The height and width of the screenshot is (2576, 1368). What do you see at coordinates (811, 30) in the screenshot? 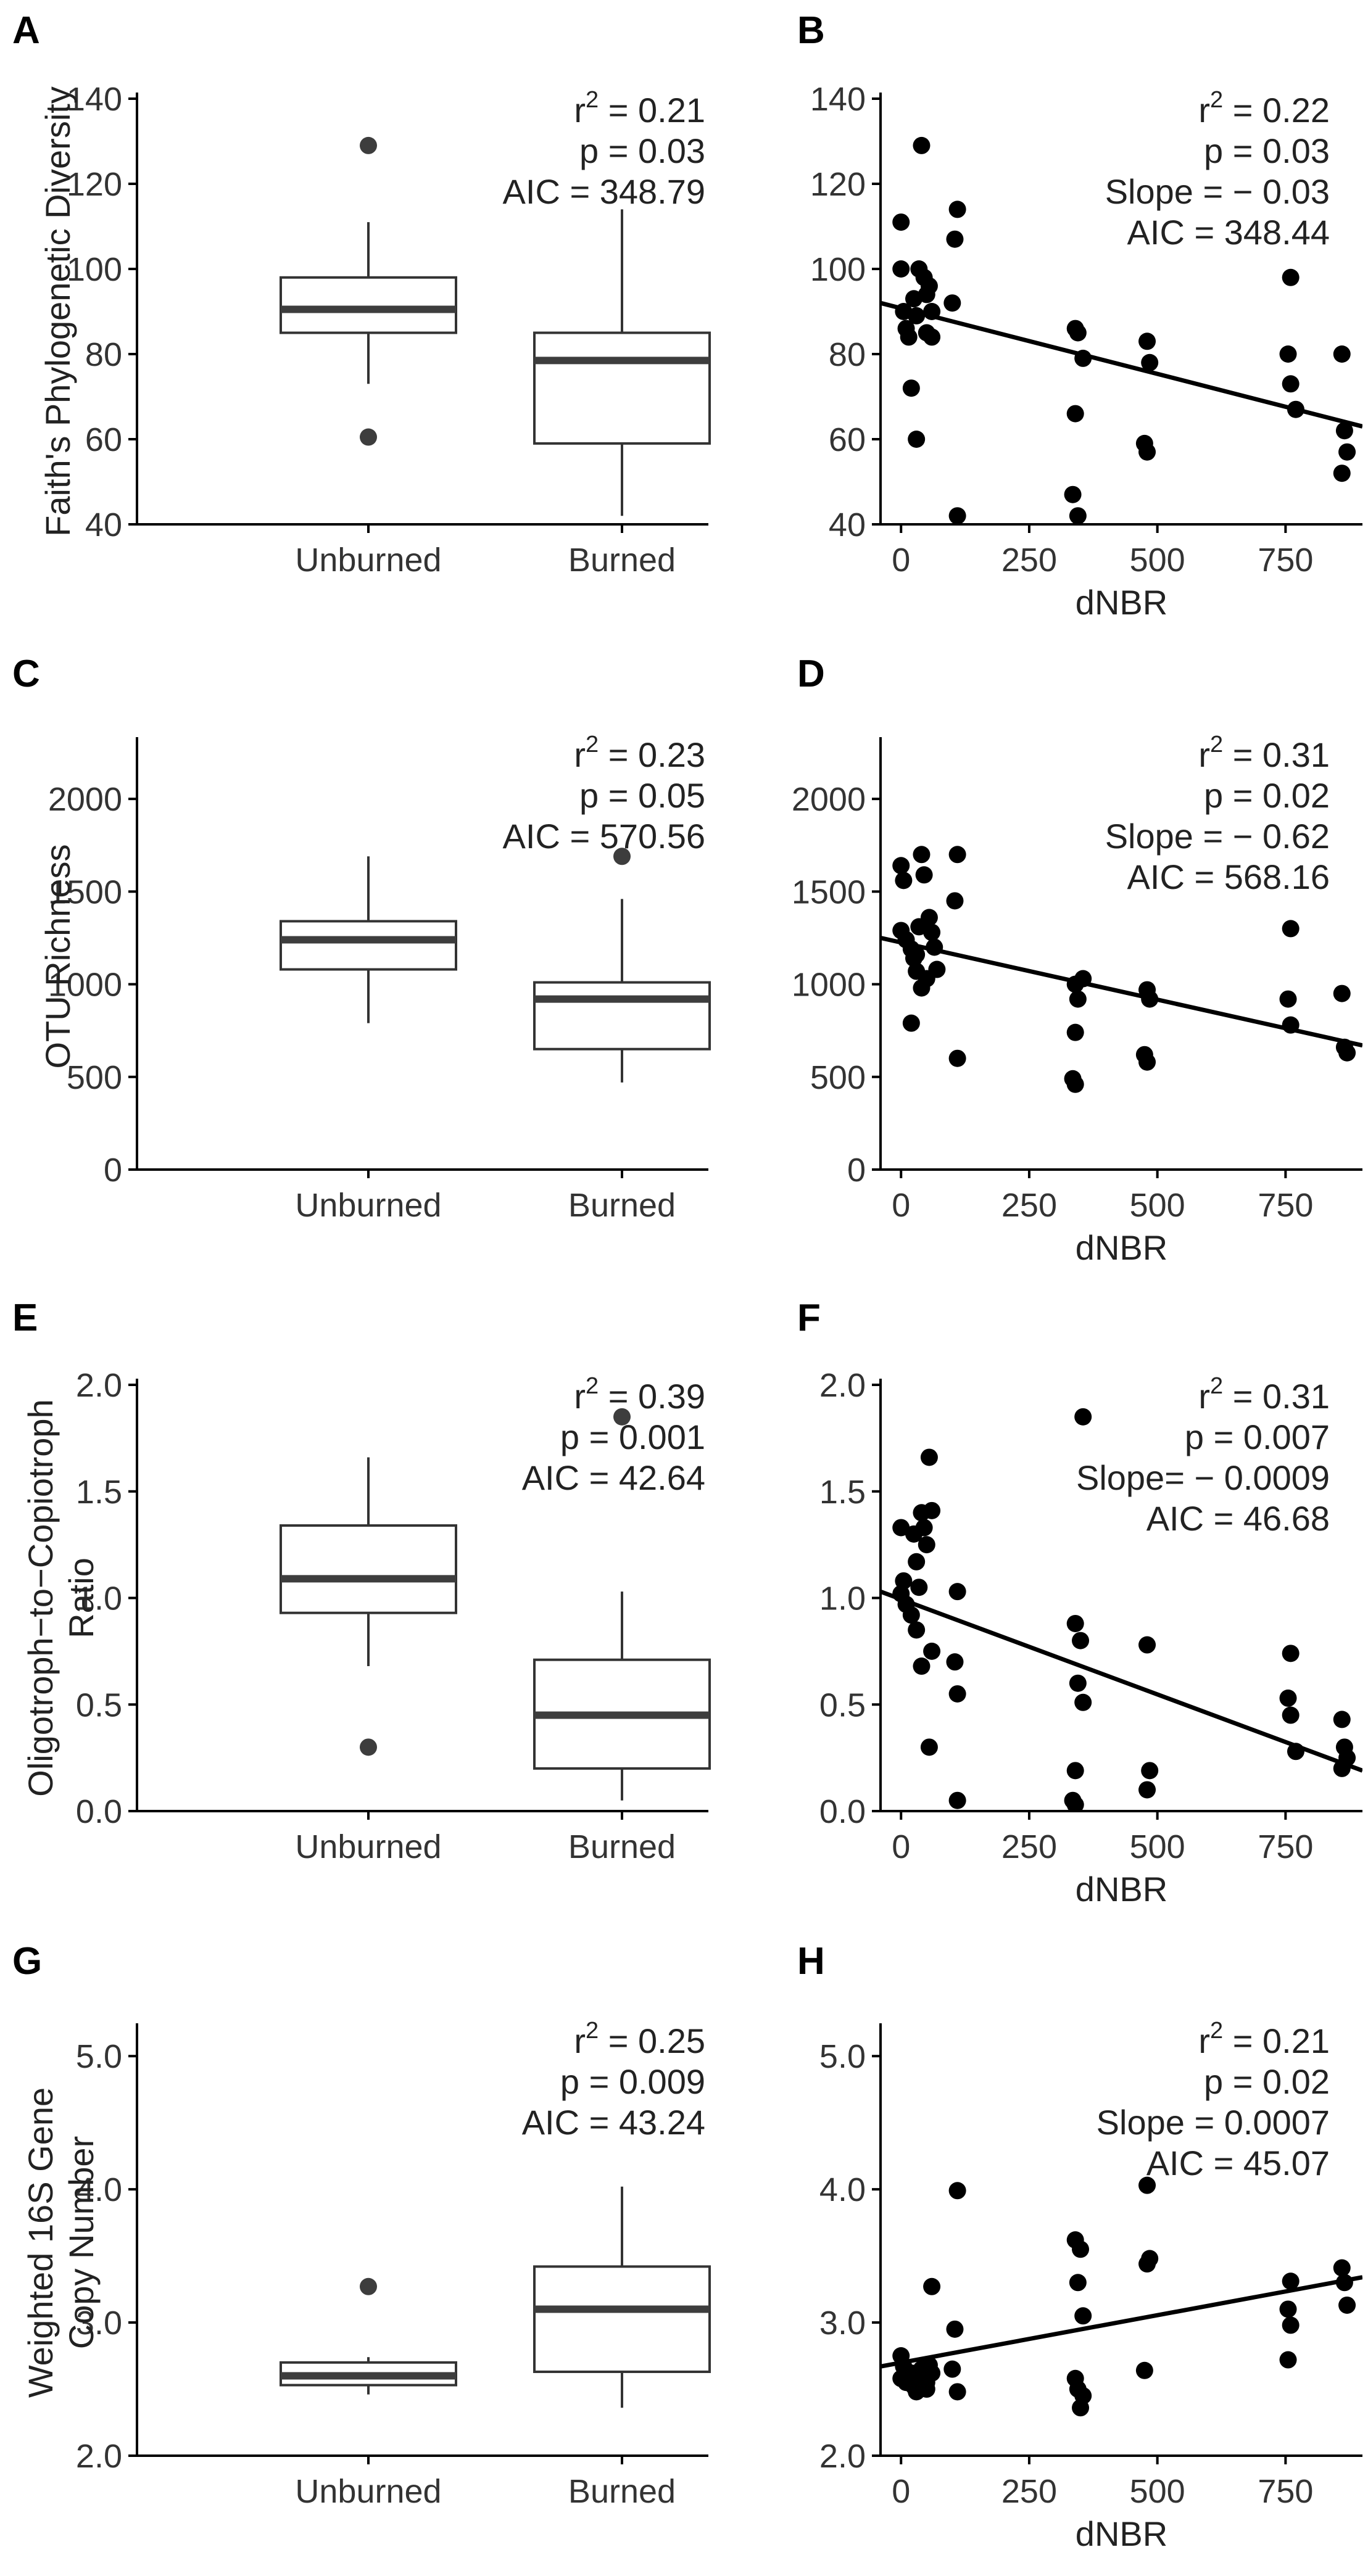
I see `panel-letter: B` at bounding box center [811, 30].